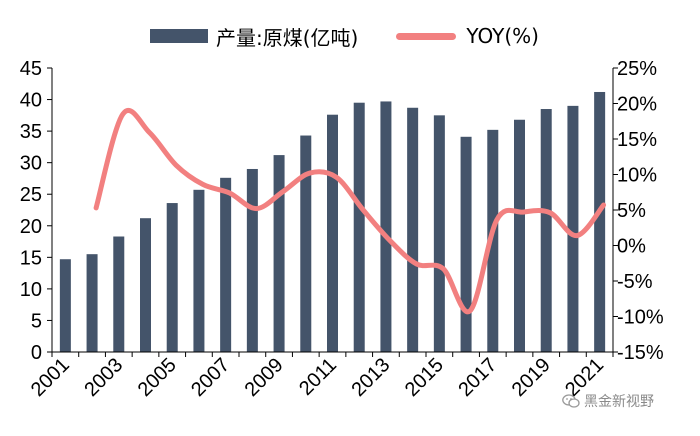 The width and height of the screenshot is (700, 436). I want to click on right-tick-label: -5%, so click(635, 282).